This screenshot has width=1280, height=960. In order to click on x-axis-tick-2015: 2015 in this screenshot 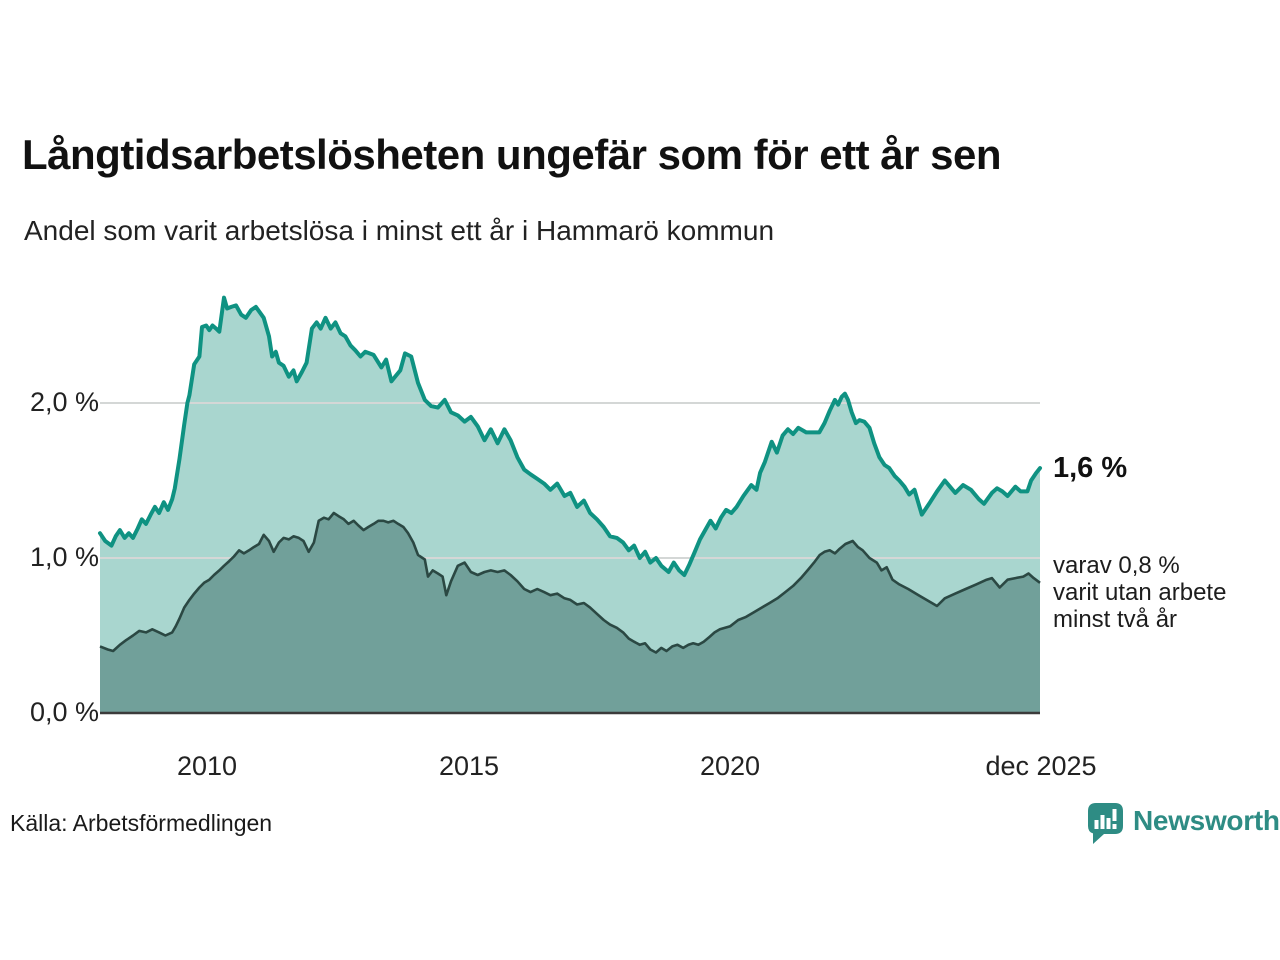, I will do `click(469, 766)`.